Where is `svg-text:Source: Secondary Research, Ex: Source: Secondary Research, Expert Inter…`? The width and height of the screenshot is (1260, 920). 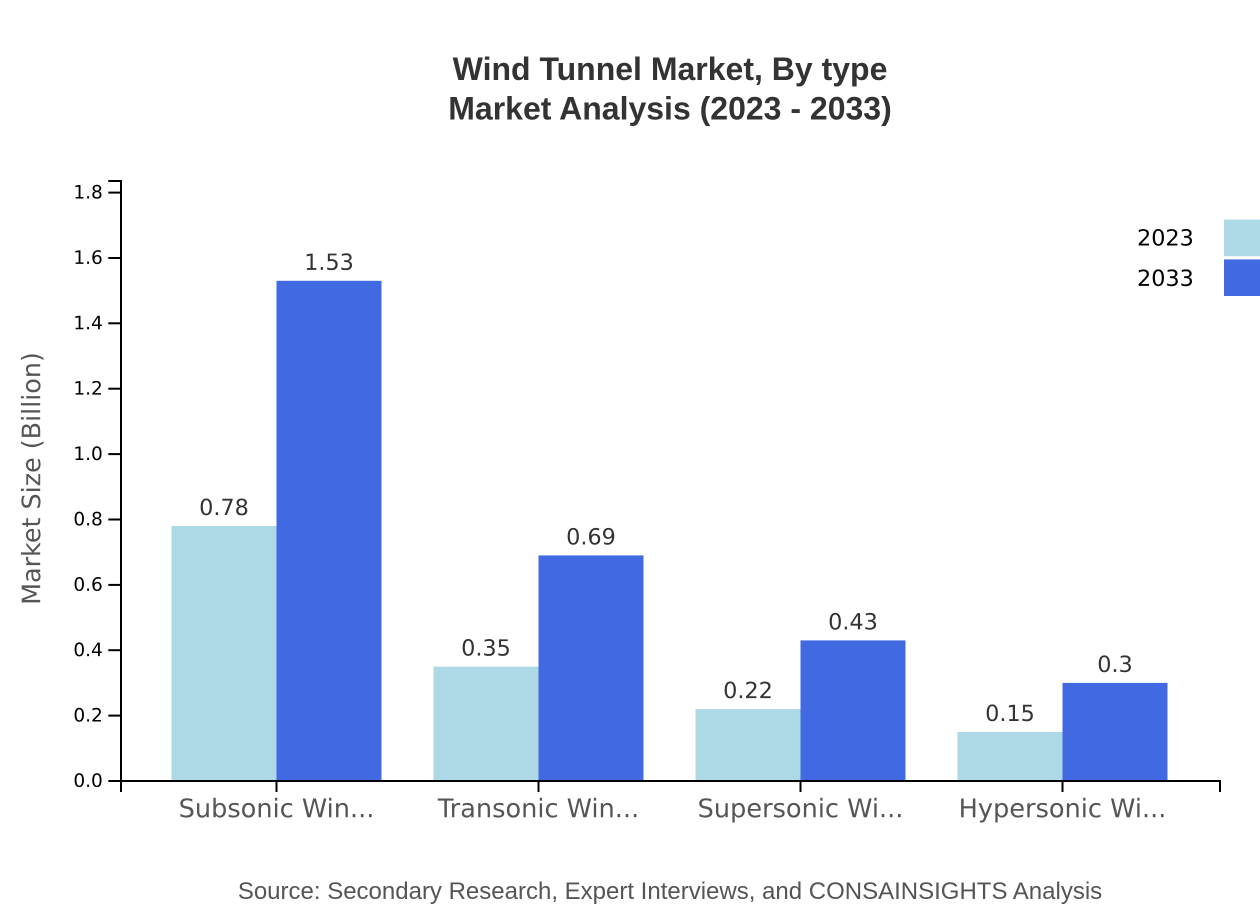
svg-text:Source: Secondary Research, Ex: Source: Secondary Research, Expert Inter… is located at coordinates (670, 891).